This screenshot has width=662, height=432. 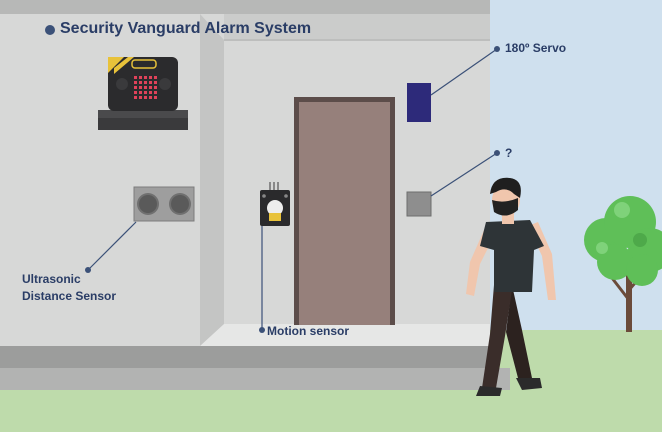 I want to click on pir-motion-sensor-icon, so click(x=275, y=204).